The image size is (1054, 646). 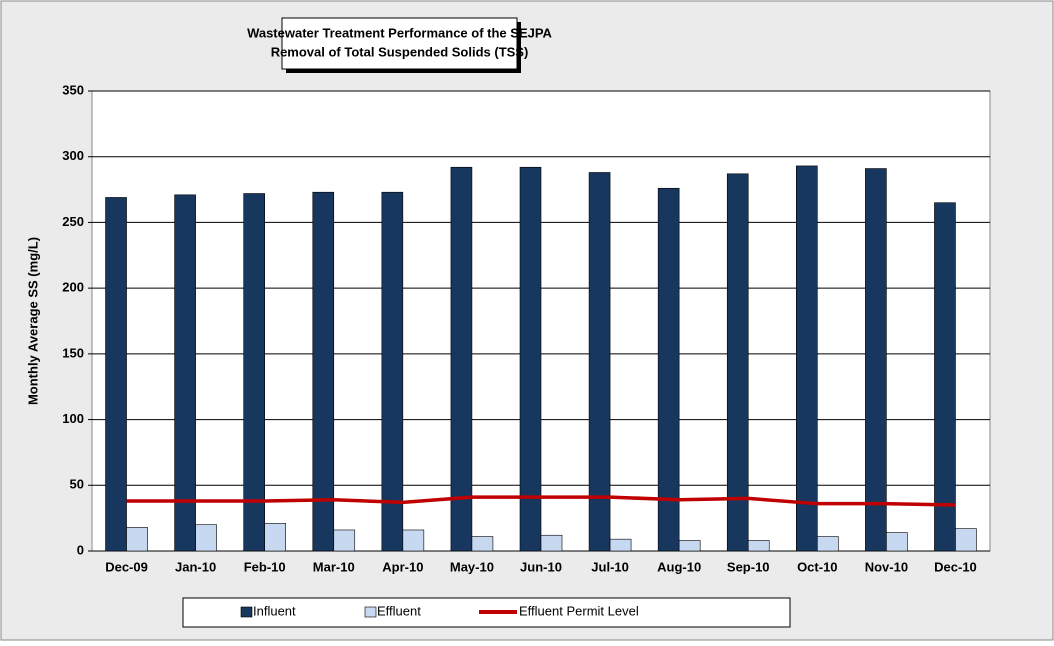 What do you see at coordinates (817, 566) in the screenshot?
I see `x-tick-label: Oct-10` at bounding box center [817, 566].